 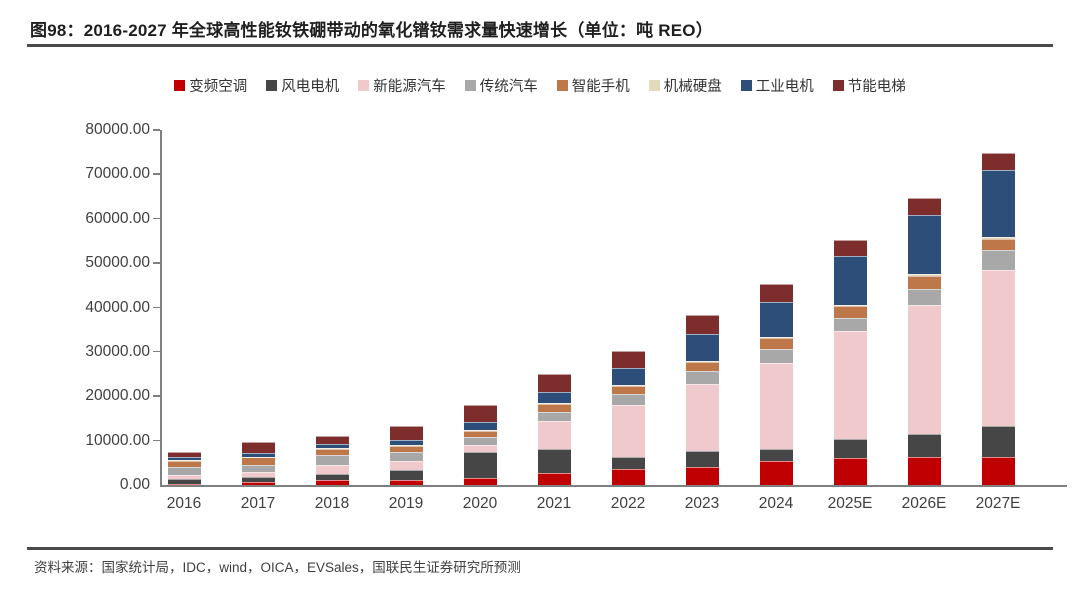 What do you see at coordinates (218, 87) in the screenshot?
I see `legend-label: 变频空调` at bounding box center [218, 87].